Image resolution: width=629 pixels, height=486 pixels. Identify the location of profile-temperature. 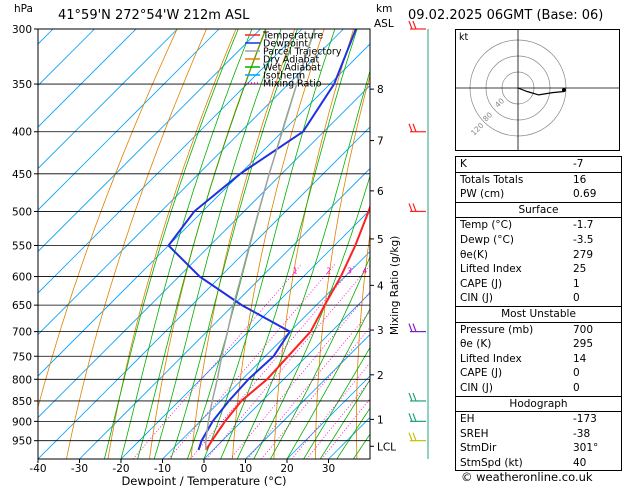
(287, 327).